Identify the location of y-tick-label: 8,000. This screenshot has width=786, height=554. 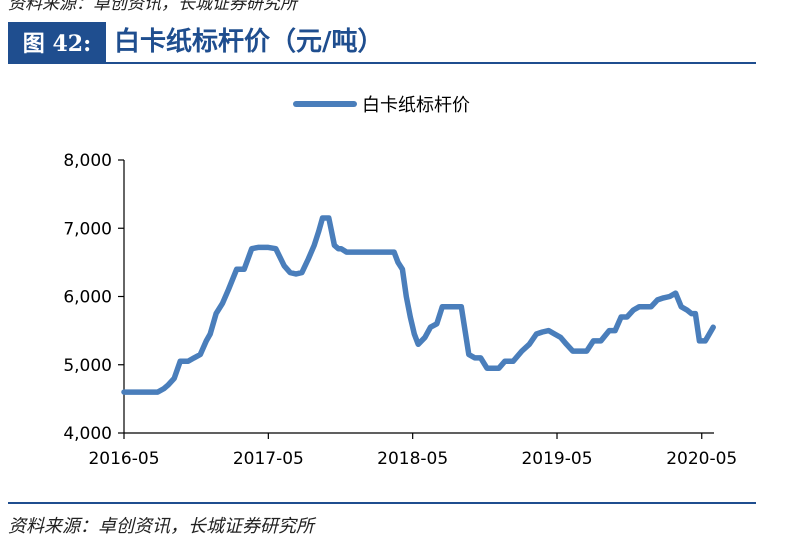
(87, 161).